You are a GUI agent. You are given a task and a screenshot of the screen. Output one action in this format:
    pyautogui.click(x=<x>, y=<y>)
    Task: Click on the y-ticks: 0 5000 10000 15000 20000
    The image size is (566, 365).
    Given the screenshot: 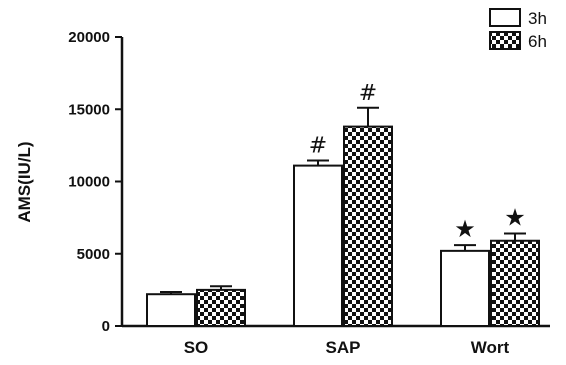 What is the action you would take?
    pyautogui.click(x=95, y=182)
    